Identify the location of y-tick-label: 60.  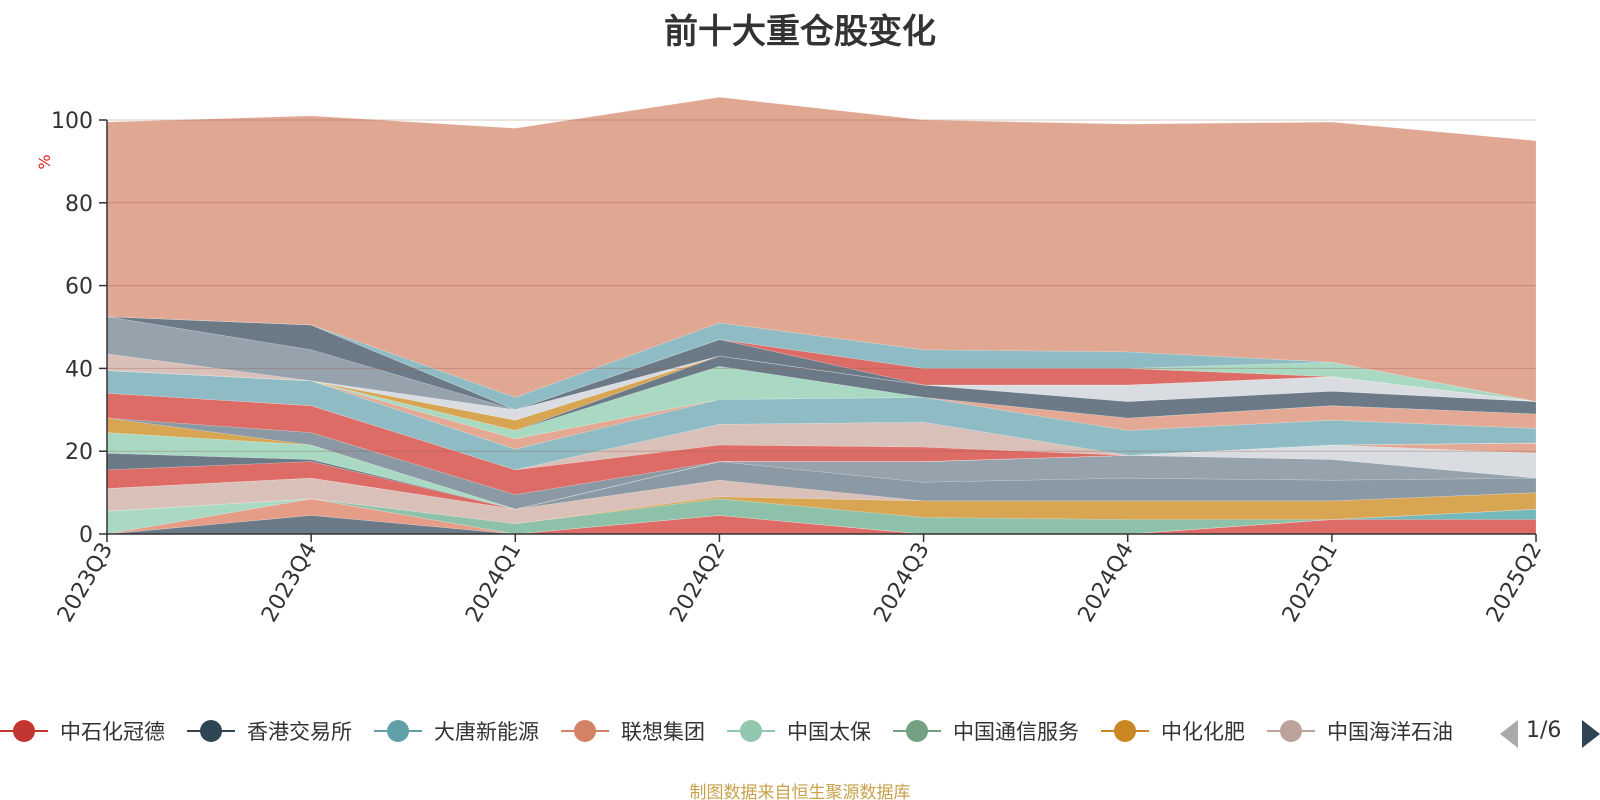
(79, 287).